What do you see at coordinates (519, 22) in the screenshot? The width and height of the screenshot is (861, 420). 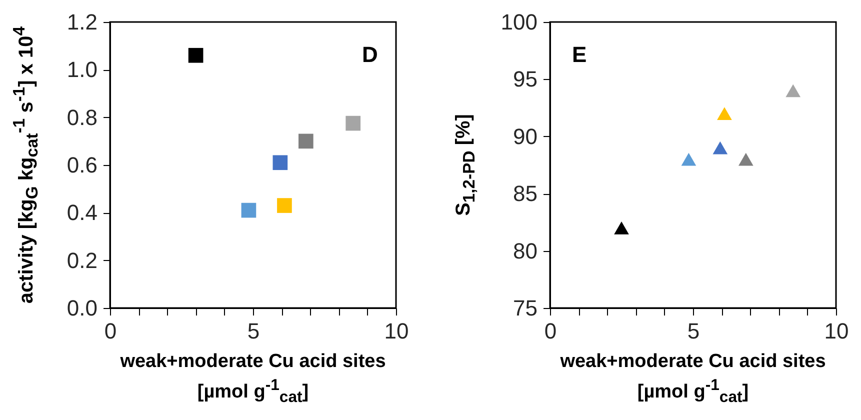 I see `y-tick-label: 100` at bounding box center [519, 22].